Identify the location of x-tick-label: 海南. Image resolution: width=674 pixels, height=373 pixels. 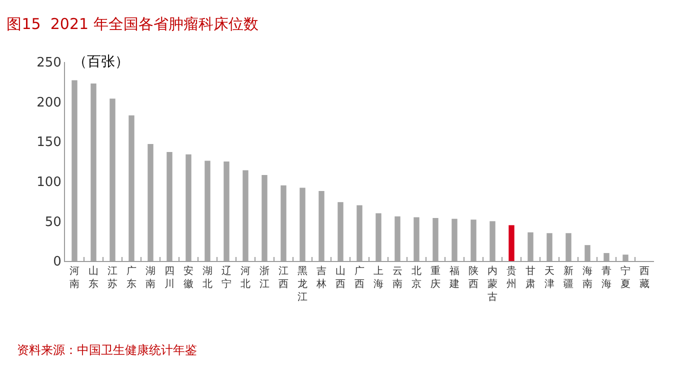
(587, 277).